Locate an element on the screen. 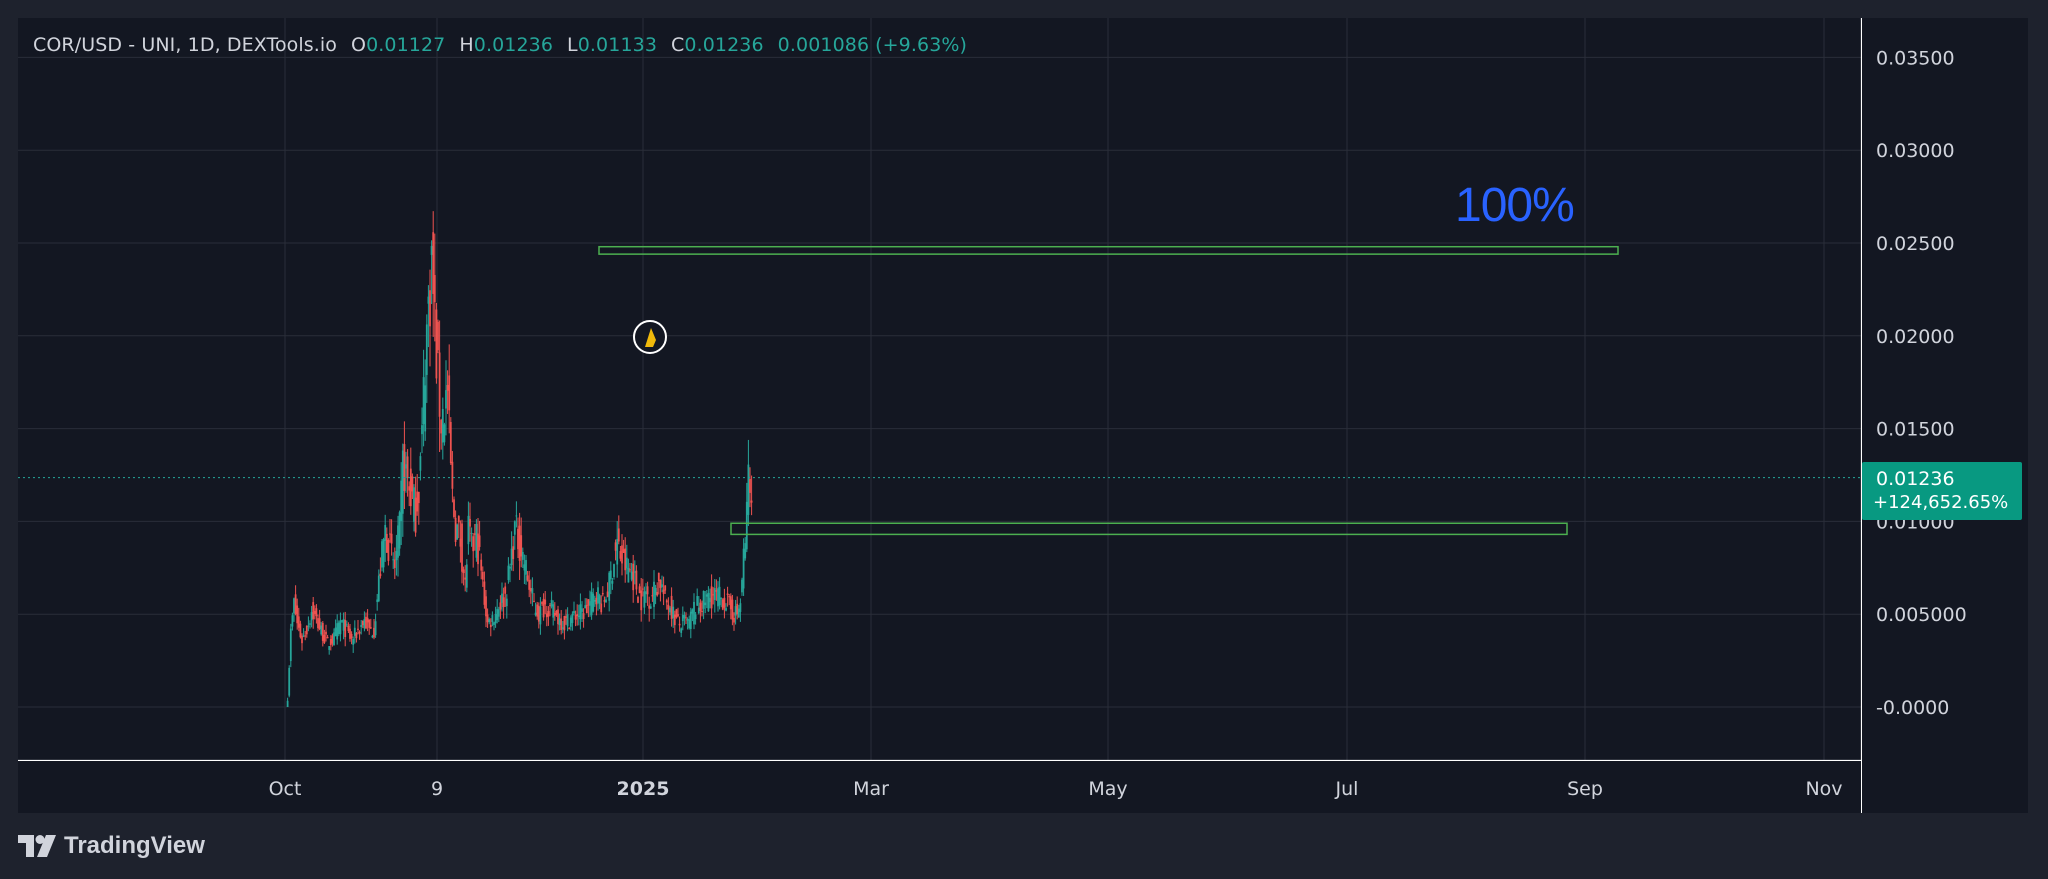 This screenshot has width=2048, height=879. legend-symbol: COR/USD - UNI, 1D, DEXTools.io is located at coordinates (185, 45).